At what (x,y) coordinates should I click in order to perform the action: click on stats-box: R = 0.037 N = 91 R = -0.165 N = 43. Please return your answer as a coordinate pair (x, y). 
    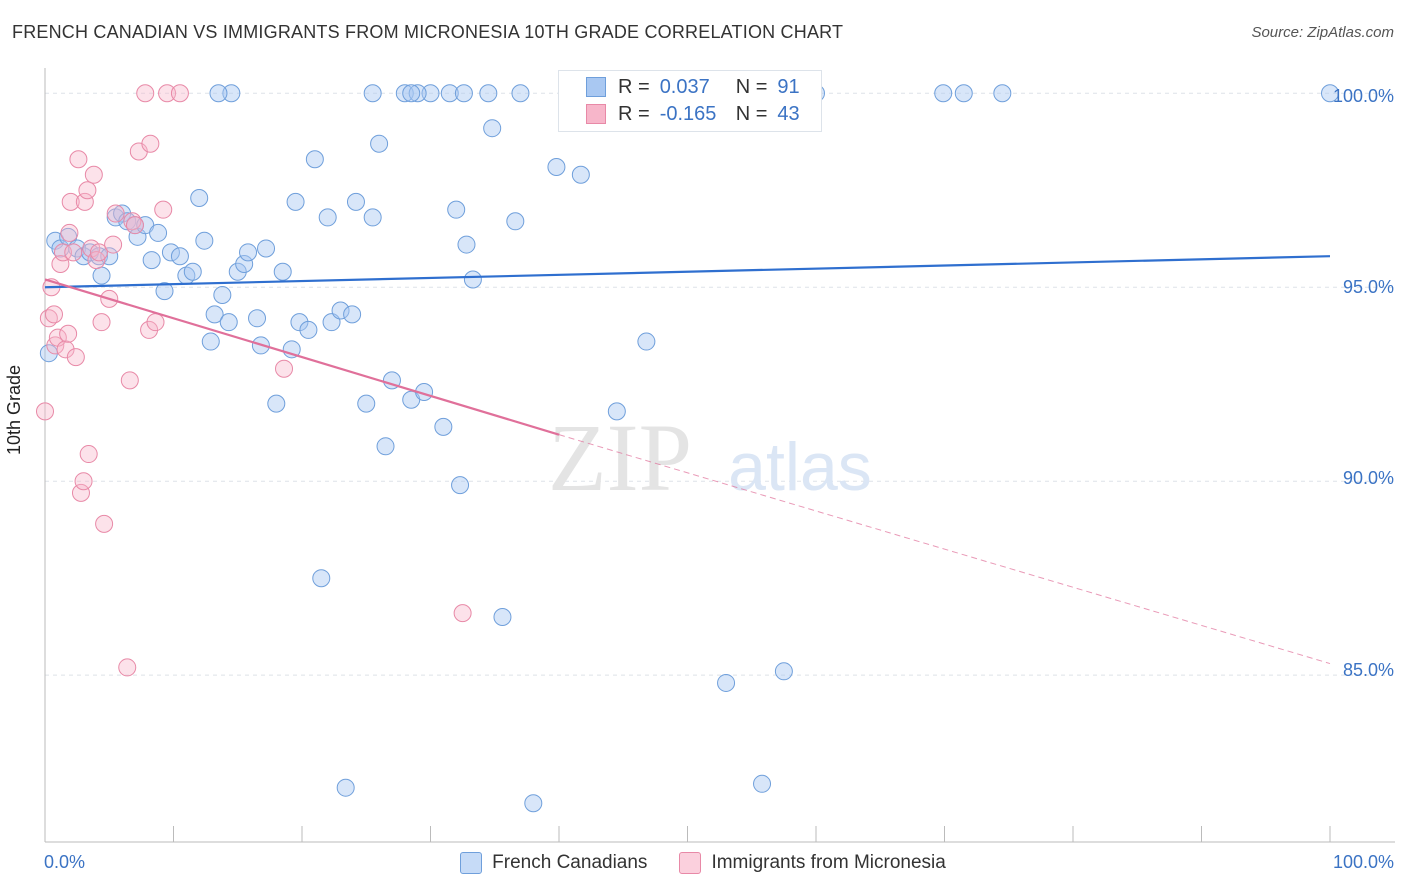
    Looking at the image, I should click on (690, 101).